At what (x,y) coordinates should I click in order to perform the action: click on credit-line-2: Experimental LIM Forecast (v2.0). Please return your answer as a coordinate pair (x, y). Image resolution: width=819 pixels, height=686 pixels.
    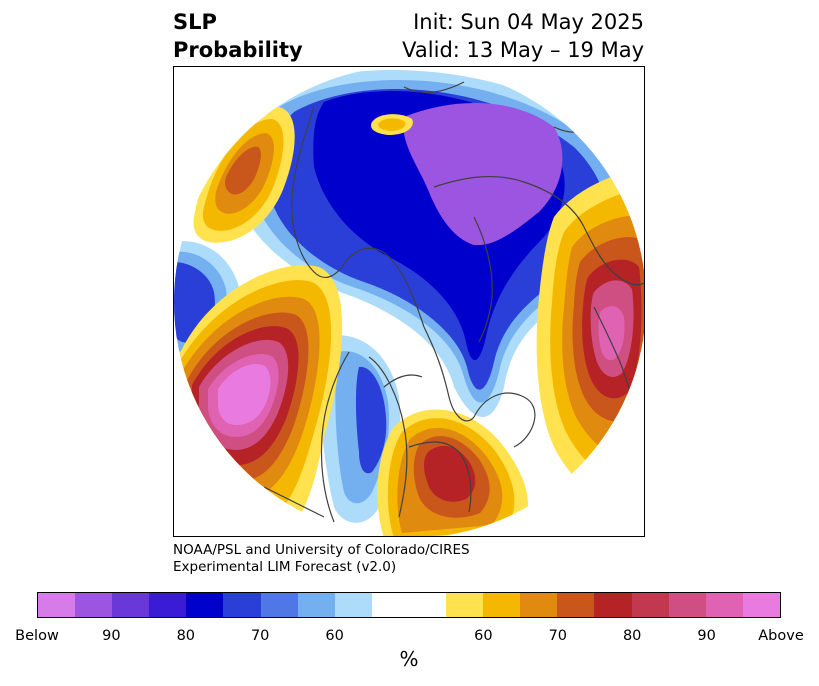
    Looking at the image, I should click on (285, 567).